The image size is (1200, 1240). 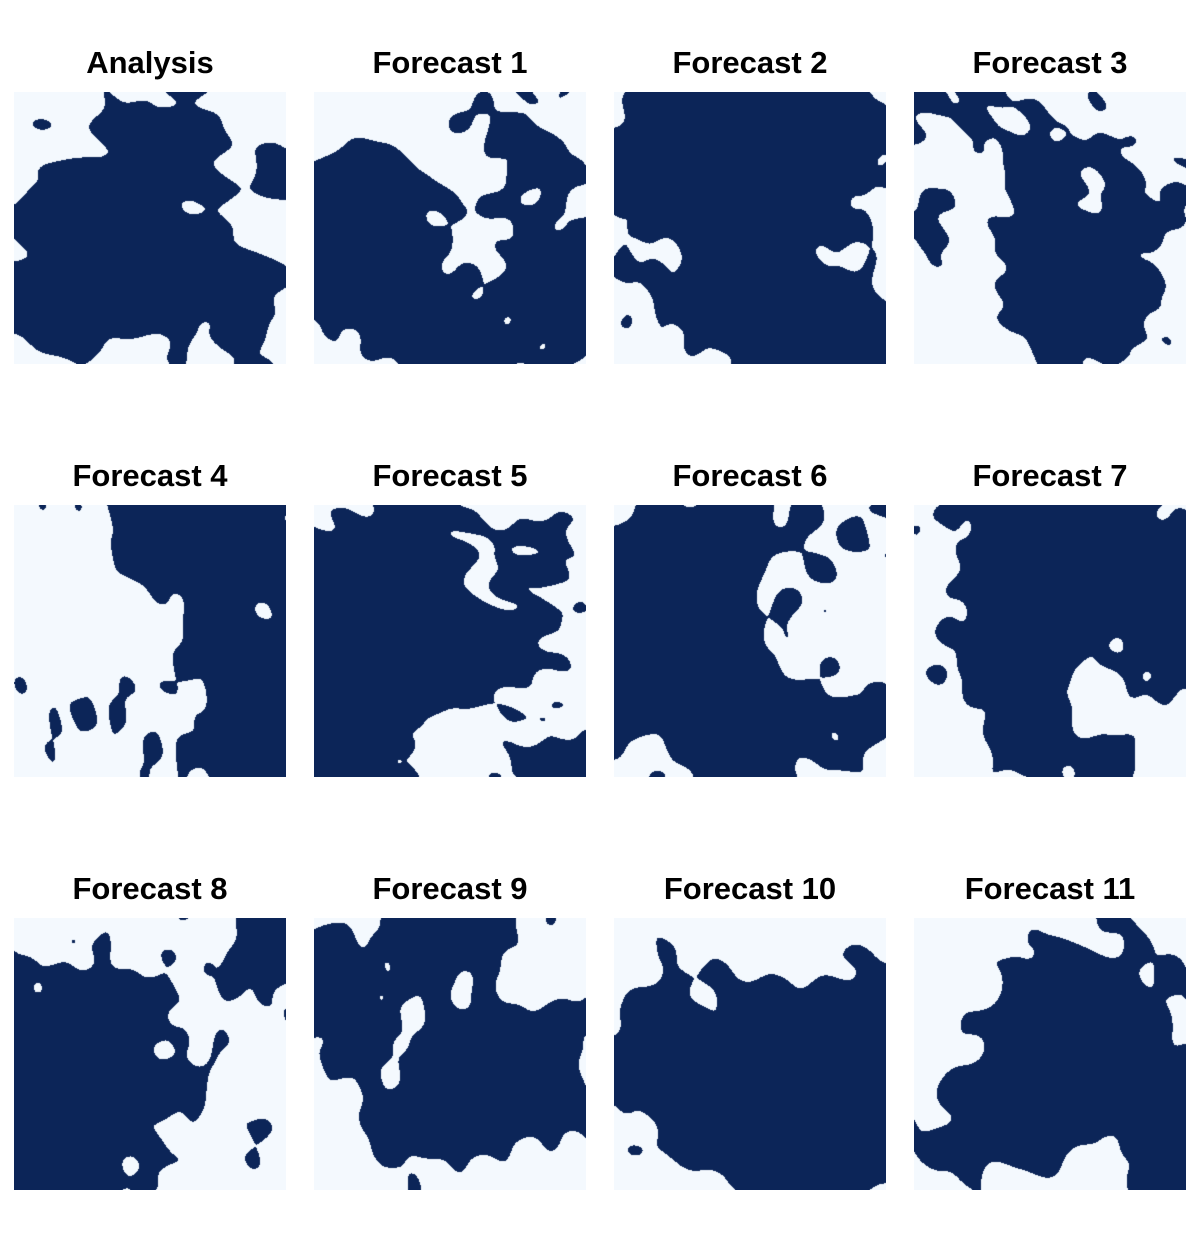 I want to click on panel-forecast-10: Forecast 10, so click(x=750, y=1008).